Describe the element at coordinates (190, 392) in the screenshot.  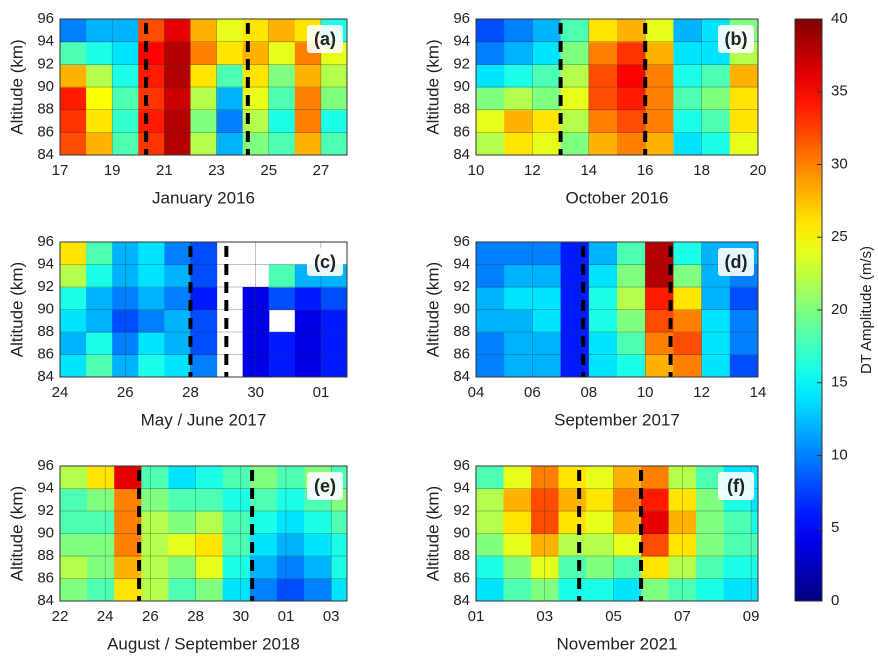
I see `x-tick-label: 28` at that location.